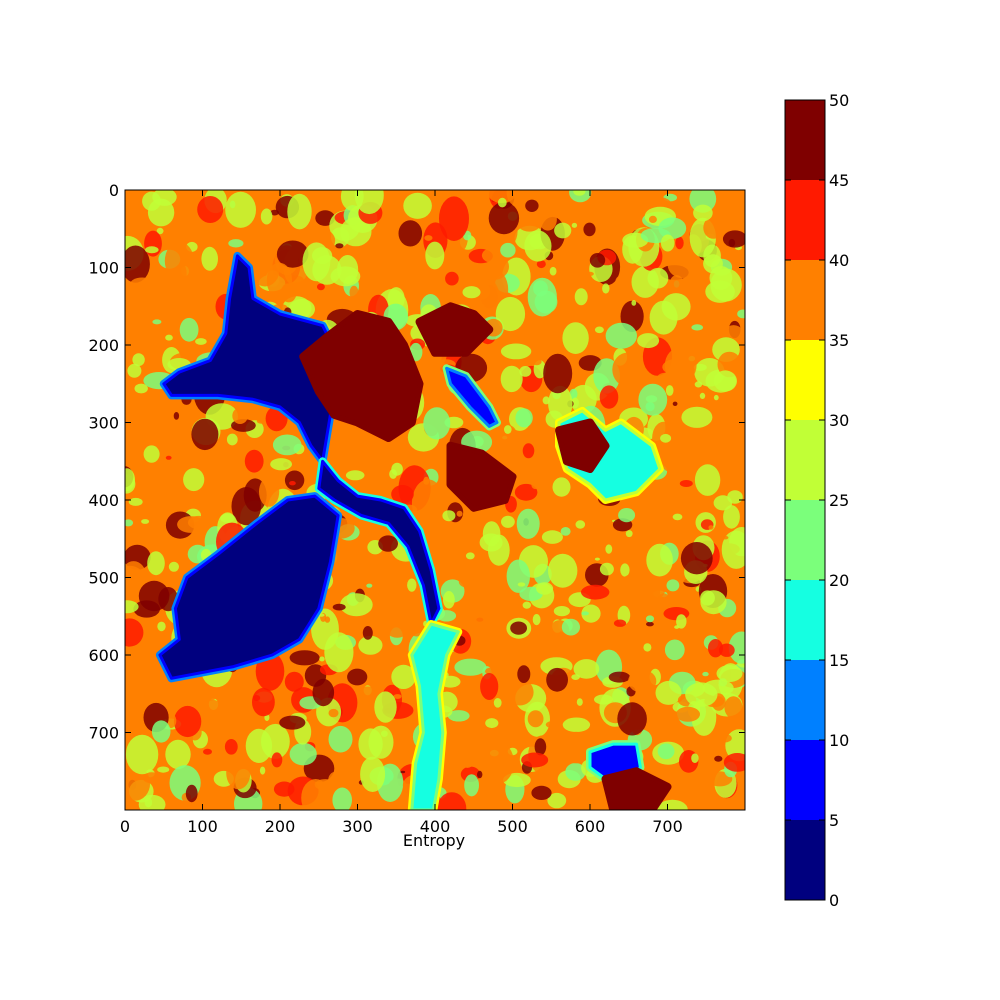  I want to click on region-channel, so click(379, 542).